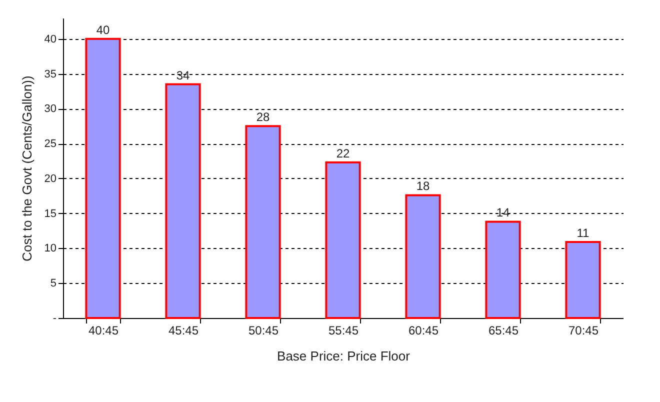 This screenshot has height=402, width=660. I want to click on y-tick-label: 15, so click(50, 214).